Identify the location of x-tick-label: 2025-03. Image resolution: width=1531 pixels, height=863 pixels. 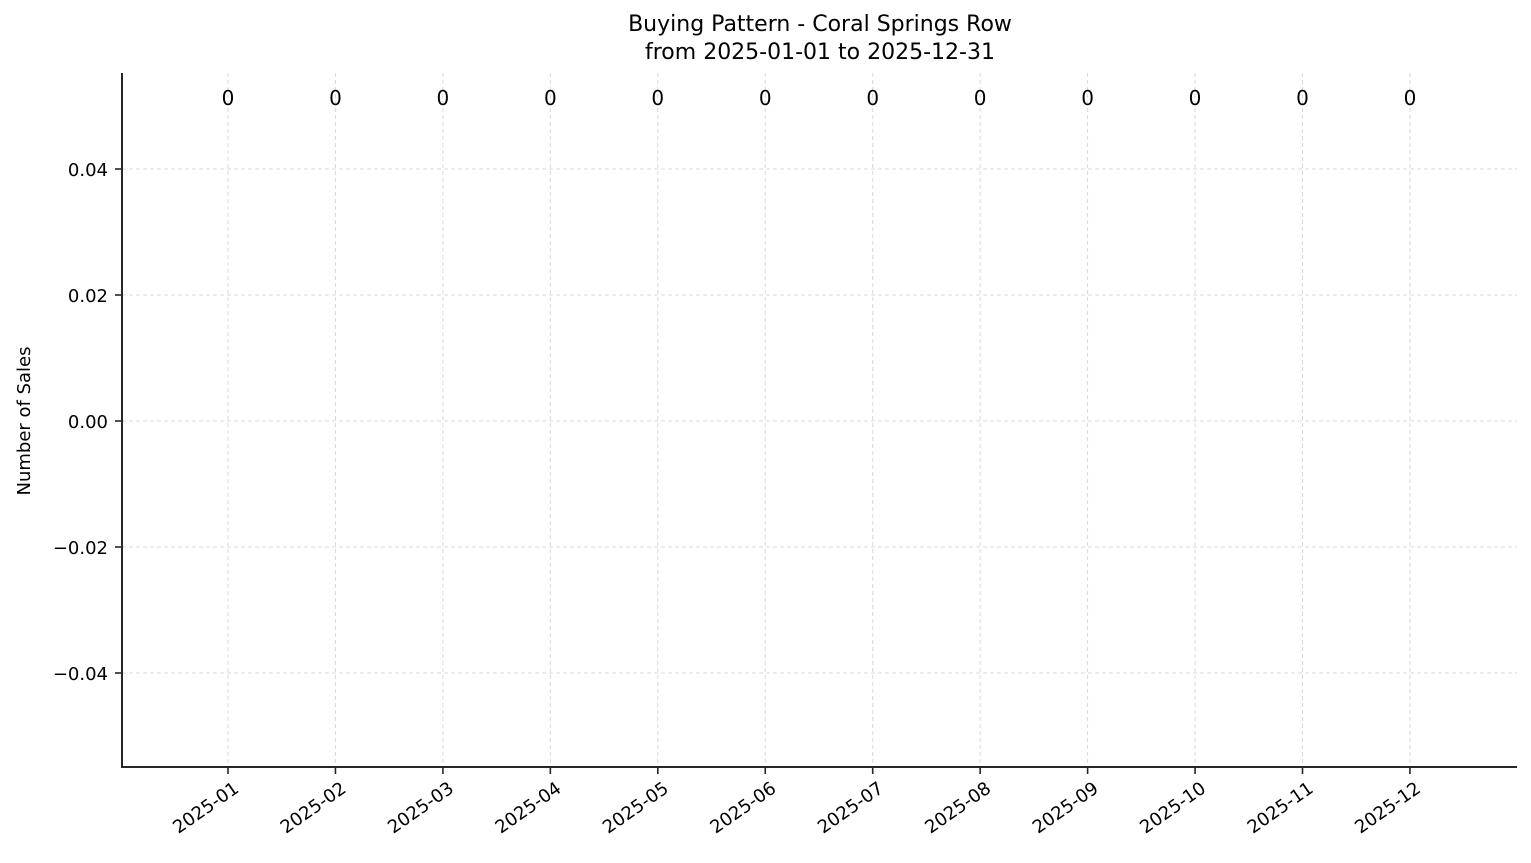
(421, 808).